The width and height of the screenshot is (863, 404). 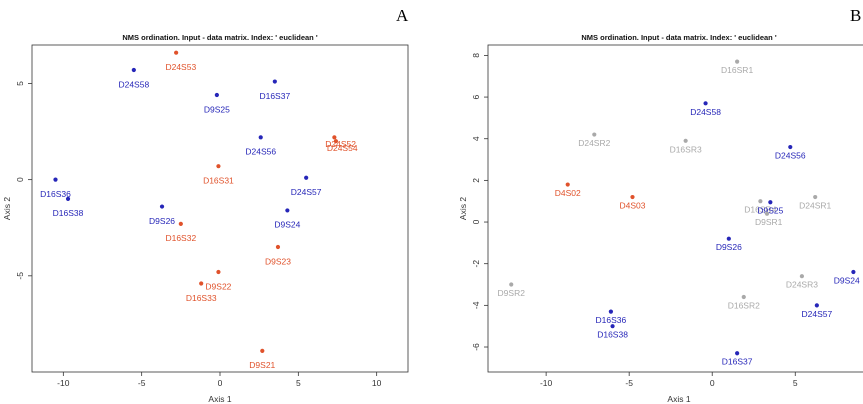 I want to click on point-label: D4S03, so click(x=632, y=206).